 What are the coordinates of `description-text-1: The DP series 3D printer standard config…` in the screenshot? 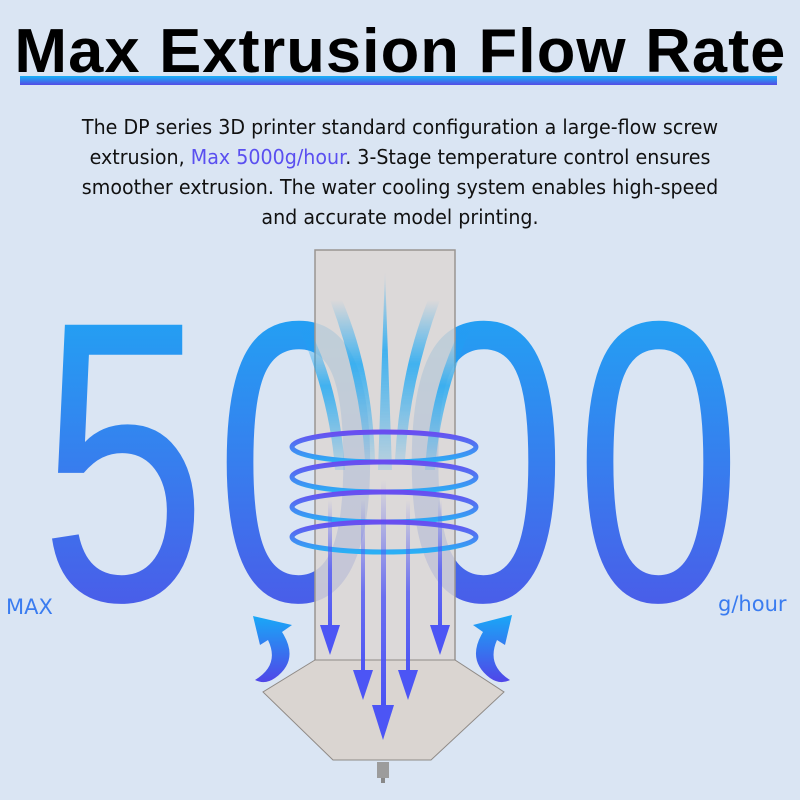 It's located at (400, 142).